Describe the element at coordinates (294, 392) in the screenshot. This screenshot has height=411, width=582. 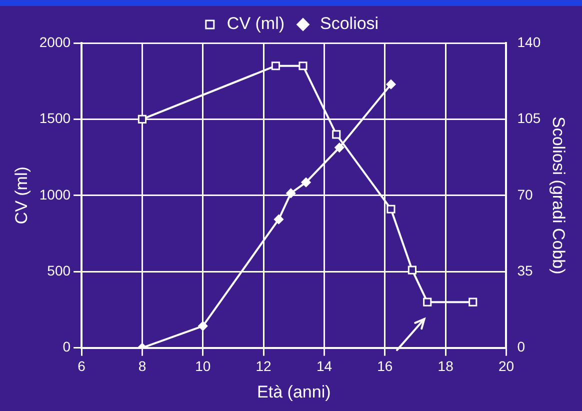
I see `x-axis-title: Età (anni)` at that location.